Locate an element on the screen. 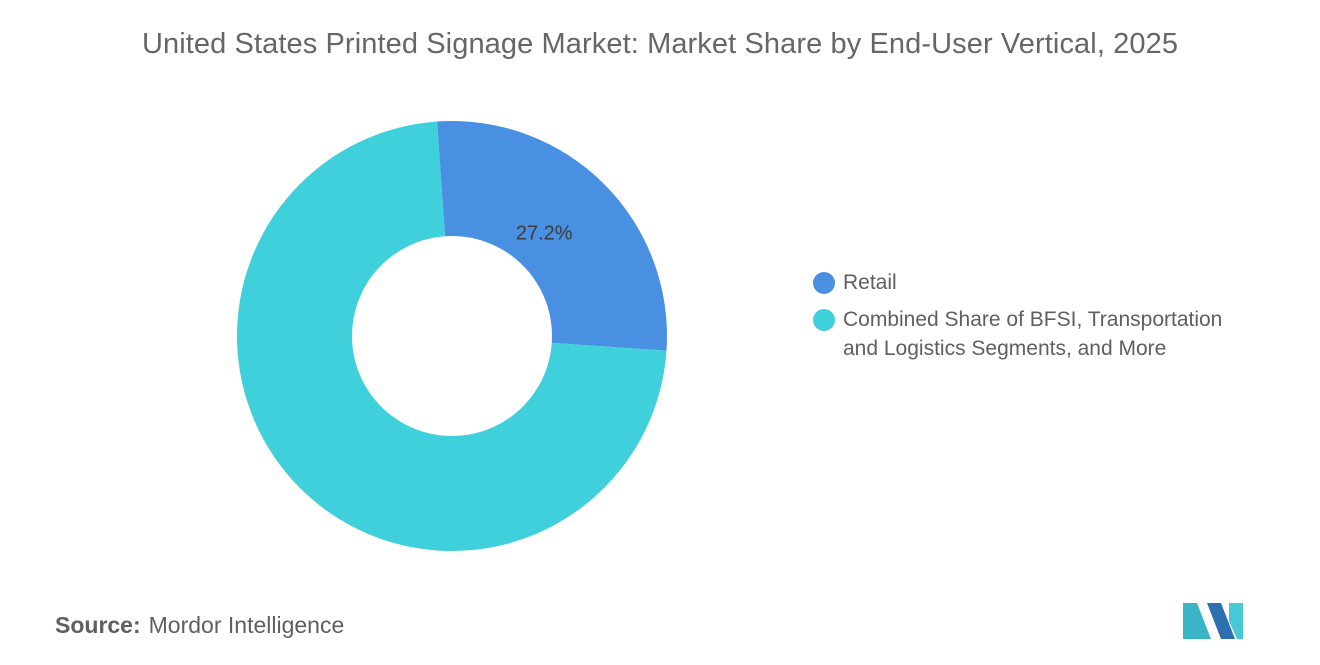 The width and height of the screenshot is (1320, 665). mordor-intelligence-logo-icon is located at coordinates (1213, 621).